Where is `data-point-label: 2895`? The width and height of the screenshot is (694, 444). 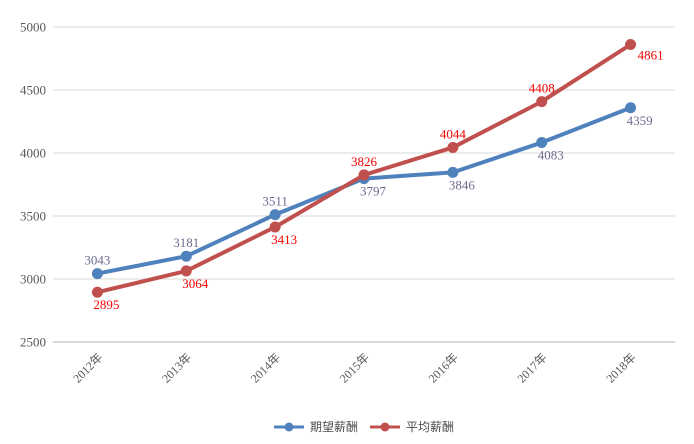 data-point-label: 2895 is located at coordinates (106, 304).